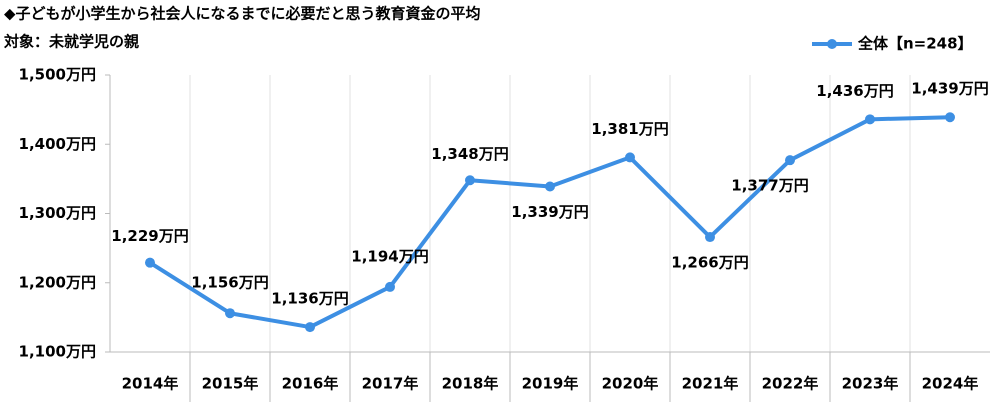  I want to click on data-label: 1,136万円, so click(309, 299).